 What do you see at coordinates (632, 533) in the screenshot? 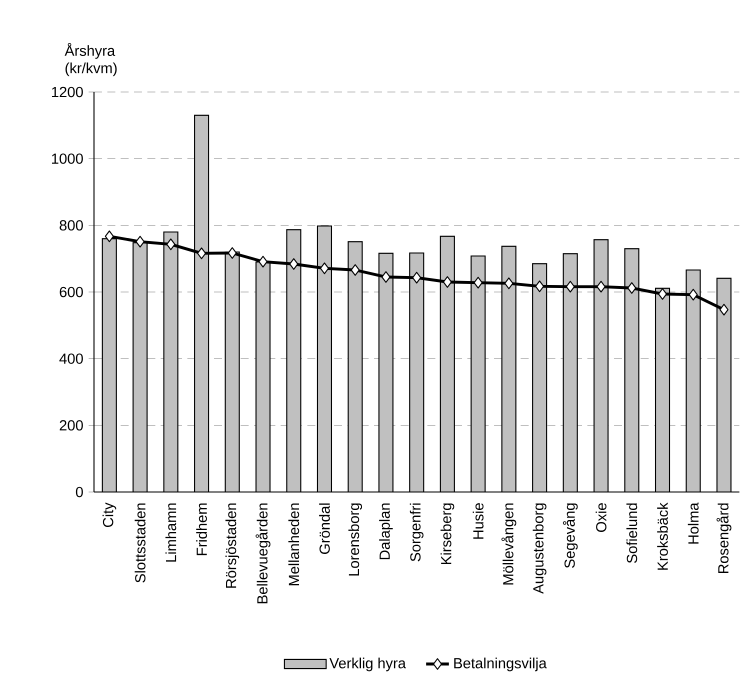
I see `x-tick-label: Sofielund` at bounding box center [632, 533].